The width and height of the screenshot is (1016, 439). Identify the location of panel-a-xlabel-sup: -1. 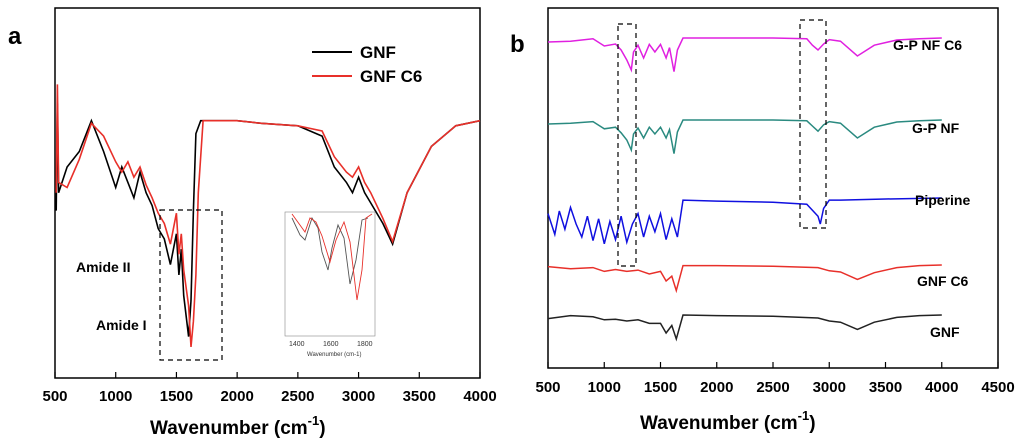
(314, 420).